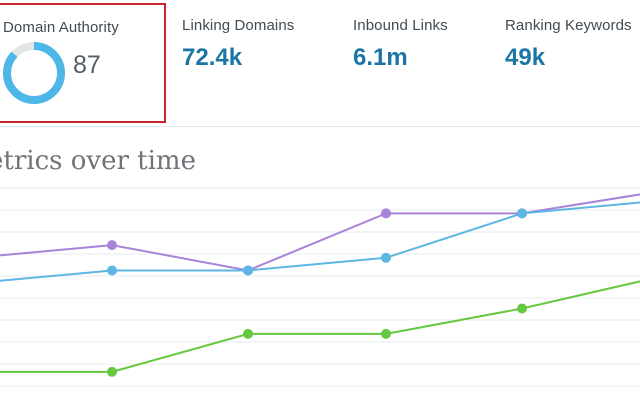 The height and width of the screenshot is (400, 640). I want to click on inbound-links-value: 6.1m, so click(380, 57).